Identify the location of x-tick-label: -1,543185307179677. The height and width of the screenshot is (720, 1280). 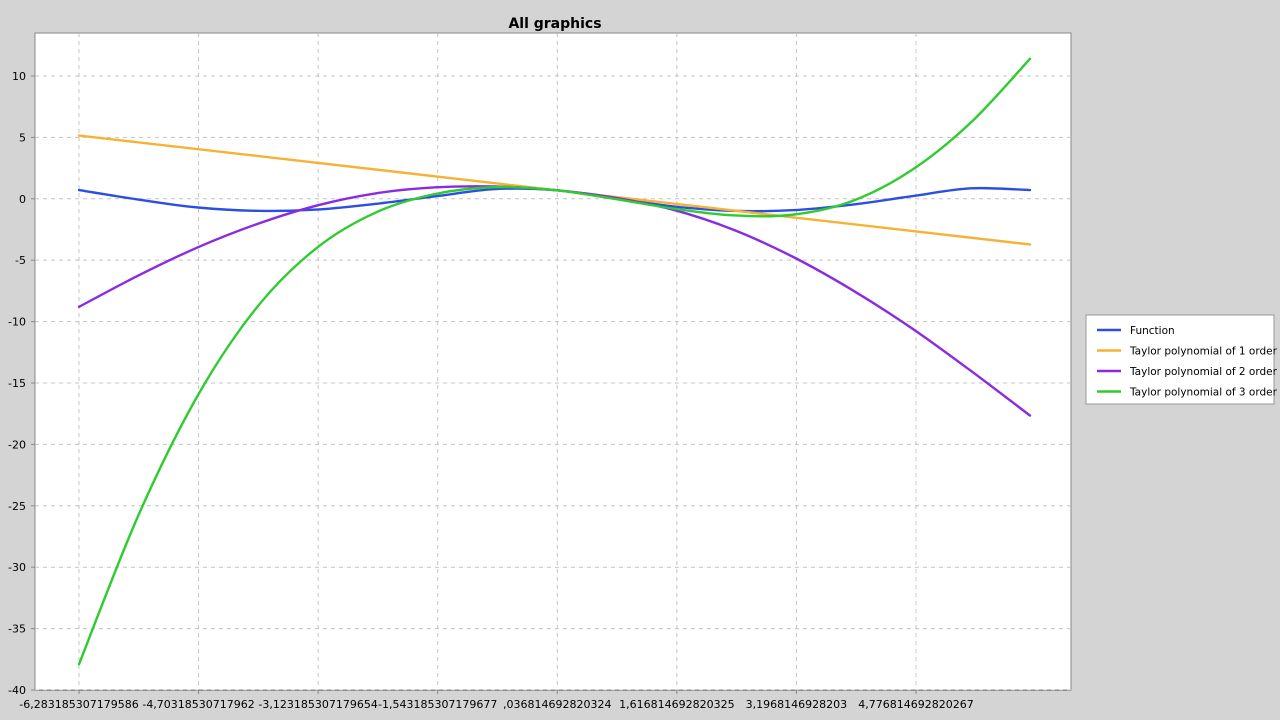
(437, 704).